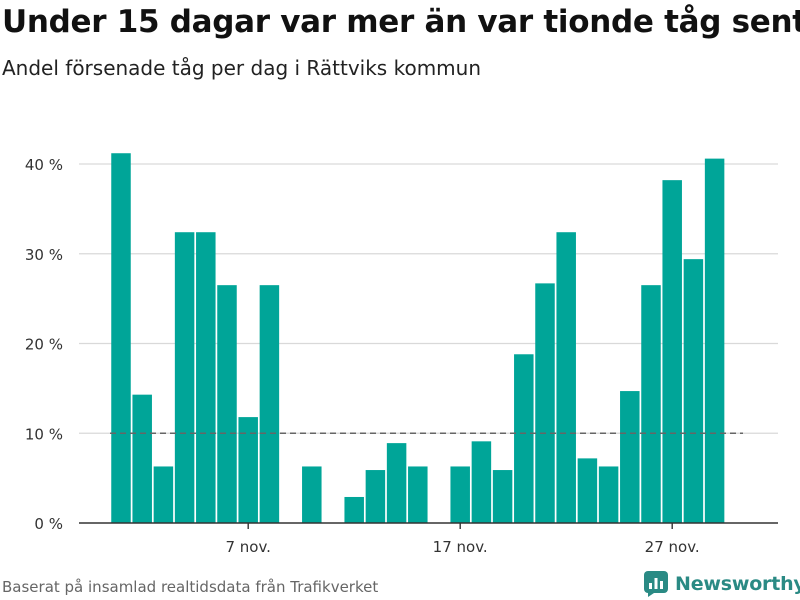 This screenshot has width=800, height=600. What do you see at coordinates (672, 547) in the screenshot?
I see `x-tick-label: 27 nov.` at bounding box center [672, 547].